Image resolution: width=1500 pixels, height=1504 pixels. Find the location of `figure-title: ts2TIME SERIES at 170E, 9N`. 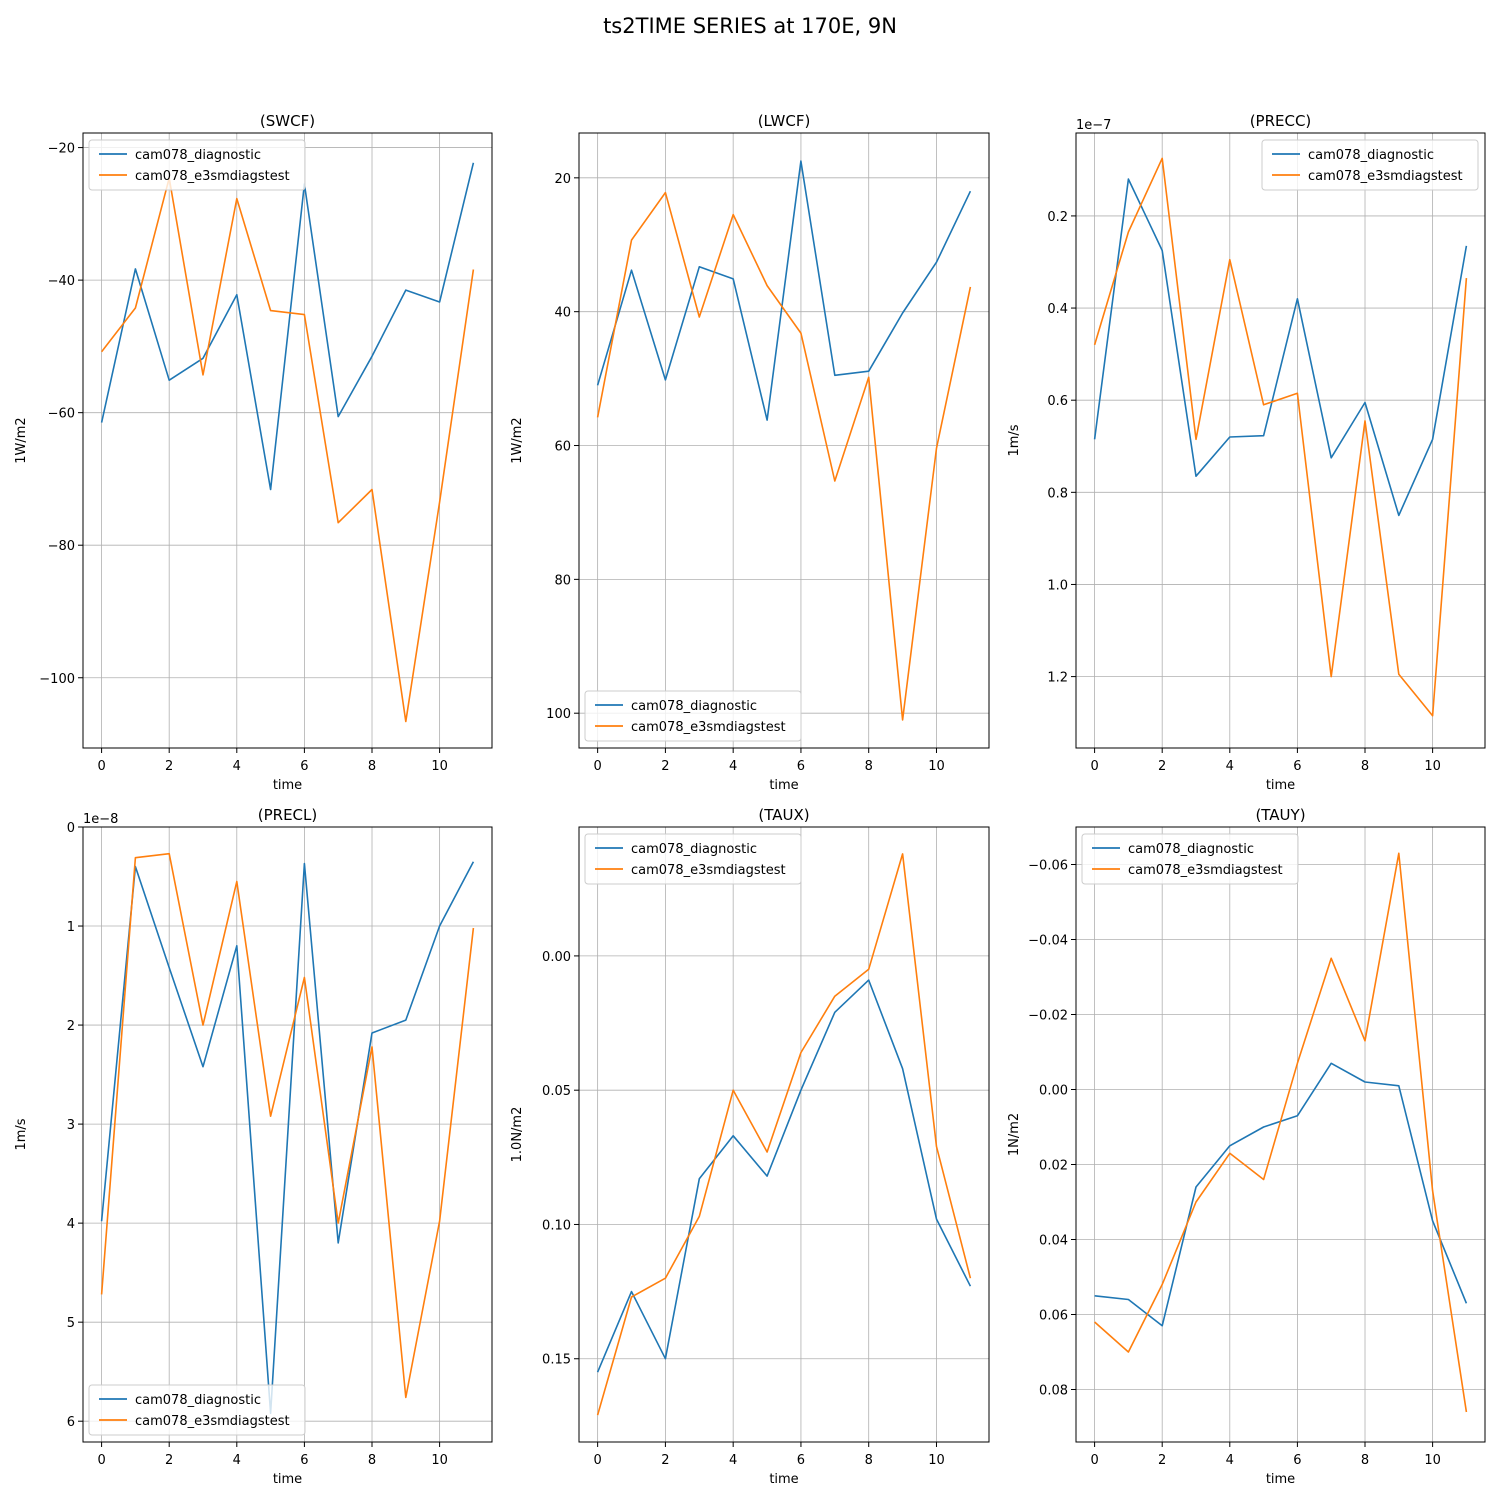

figure-title: ts2TIME SERIES at 170E, 9N is located at coordinates (750, 26).